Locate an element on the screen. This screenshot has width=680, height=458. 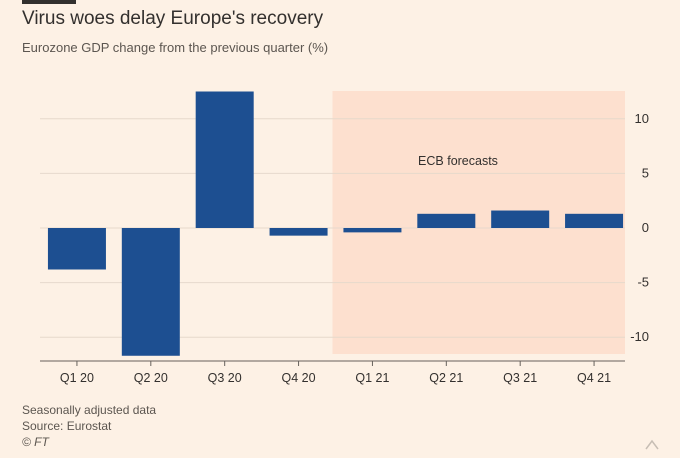
footnote-seasonal: Seasonally adjusted data is located at coordinates (89, 410).